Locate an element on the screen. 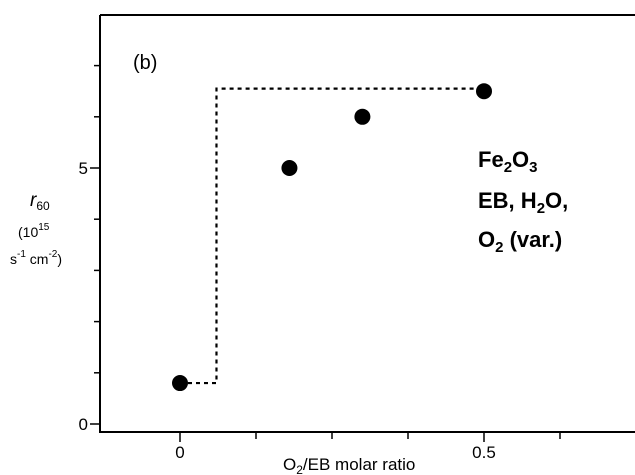 The width and height of the screenshot is (635, 475). x-tick-label: 0 is located at coordinates (179, 452).